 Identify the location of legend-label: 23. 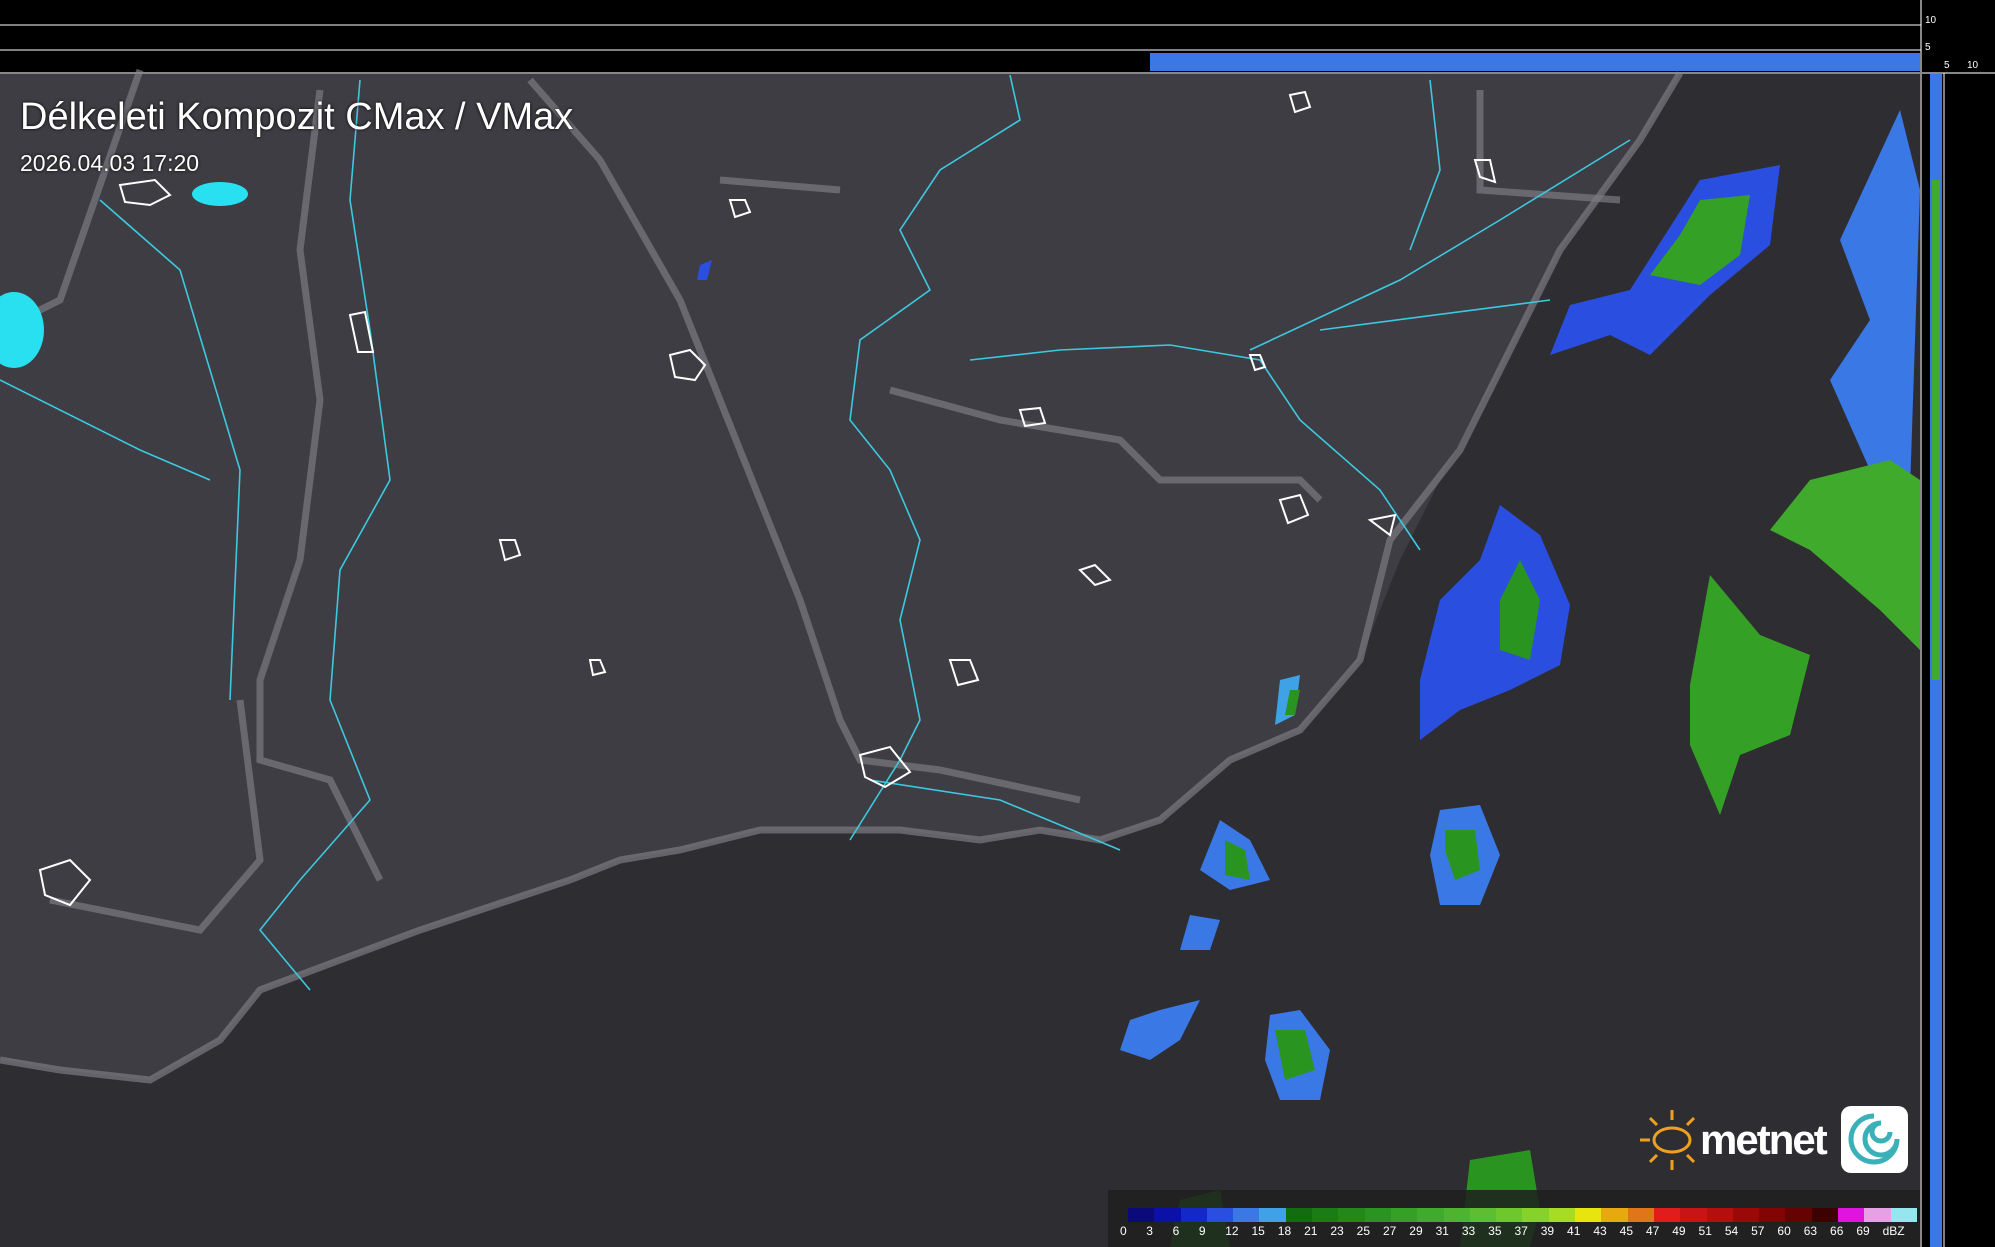
(1337, 1231).